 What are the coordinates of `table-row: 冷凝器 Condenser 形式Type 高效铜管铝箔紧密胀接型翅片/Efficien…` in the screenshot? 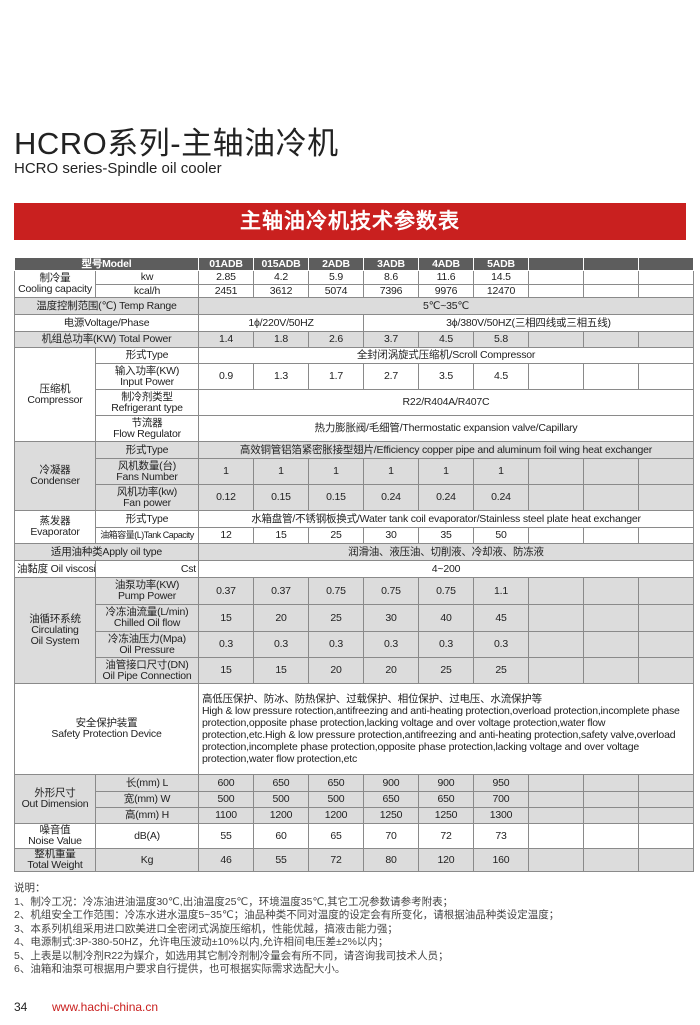 It's located at (354, 476).